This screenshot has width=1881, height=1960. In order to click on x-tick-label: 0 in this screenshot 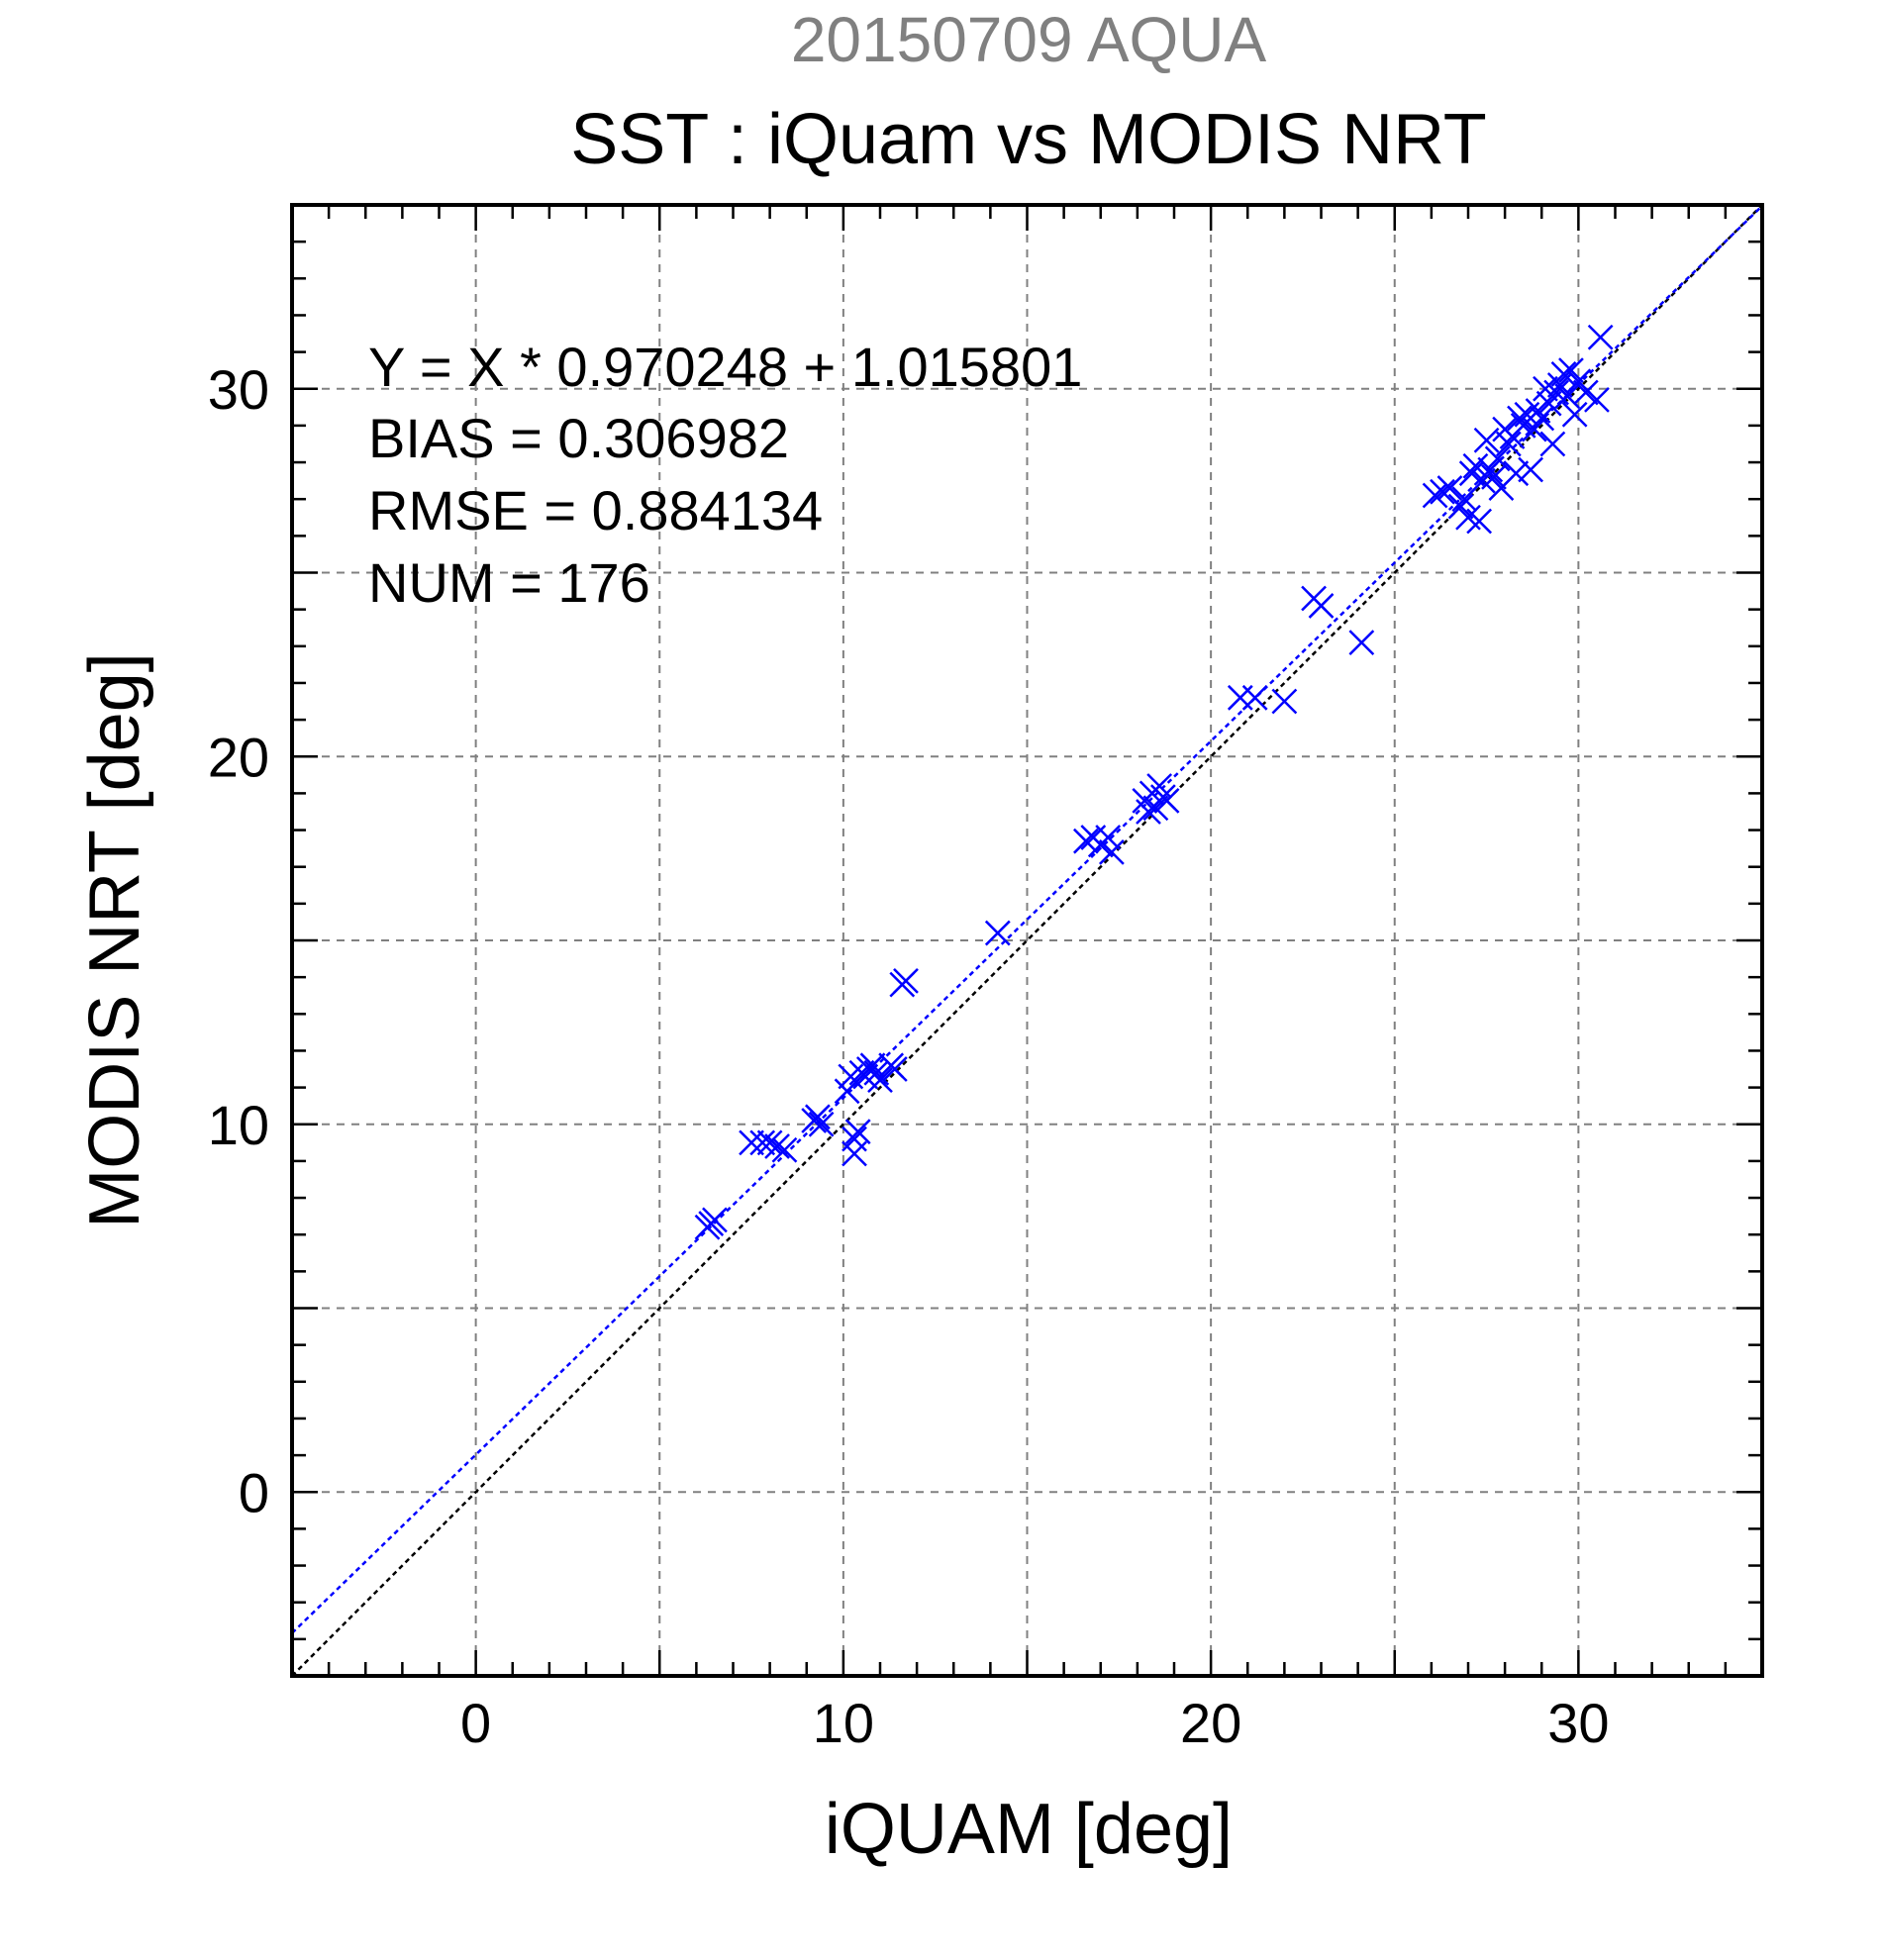, I will do `click(475, 1723)`.